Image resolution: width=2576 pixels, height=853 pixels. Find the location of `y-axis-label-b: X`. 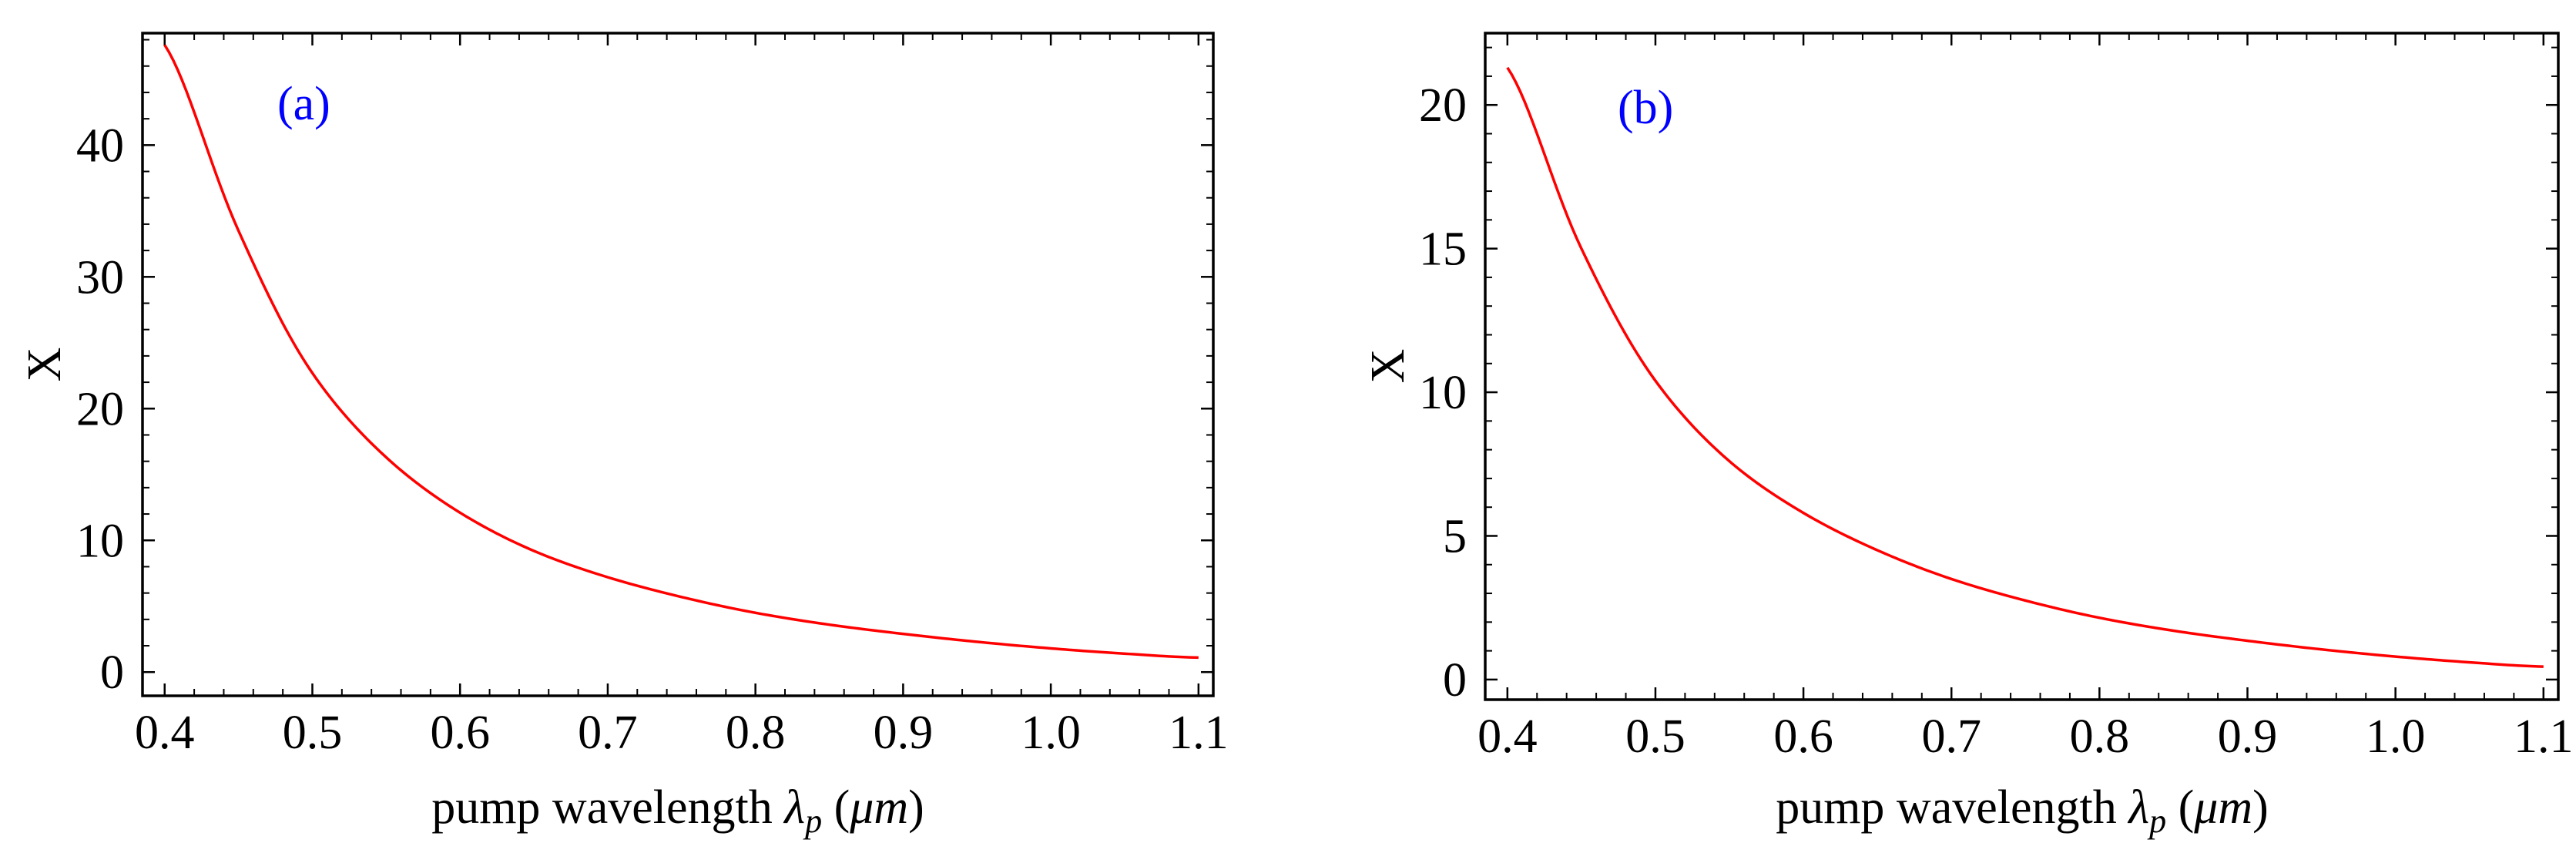

y-axis-label-b: X is located at coordinates (1388, 366).